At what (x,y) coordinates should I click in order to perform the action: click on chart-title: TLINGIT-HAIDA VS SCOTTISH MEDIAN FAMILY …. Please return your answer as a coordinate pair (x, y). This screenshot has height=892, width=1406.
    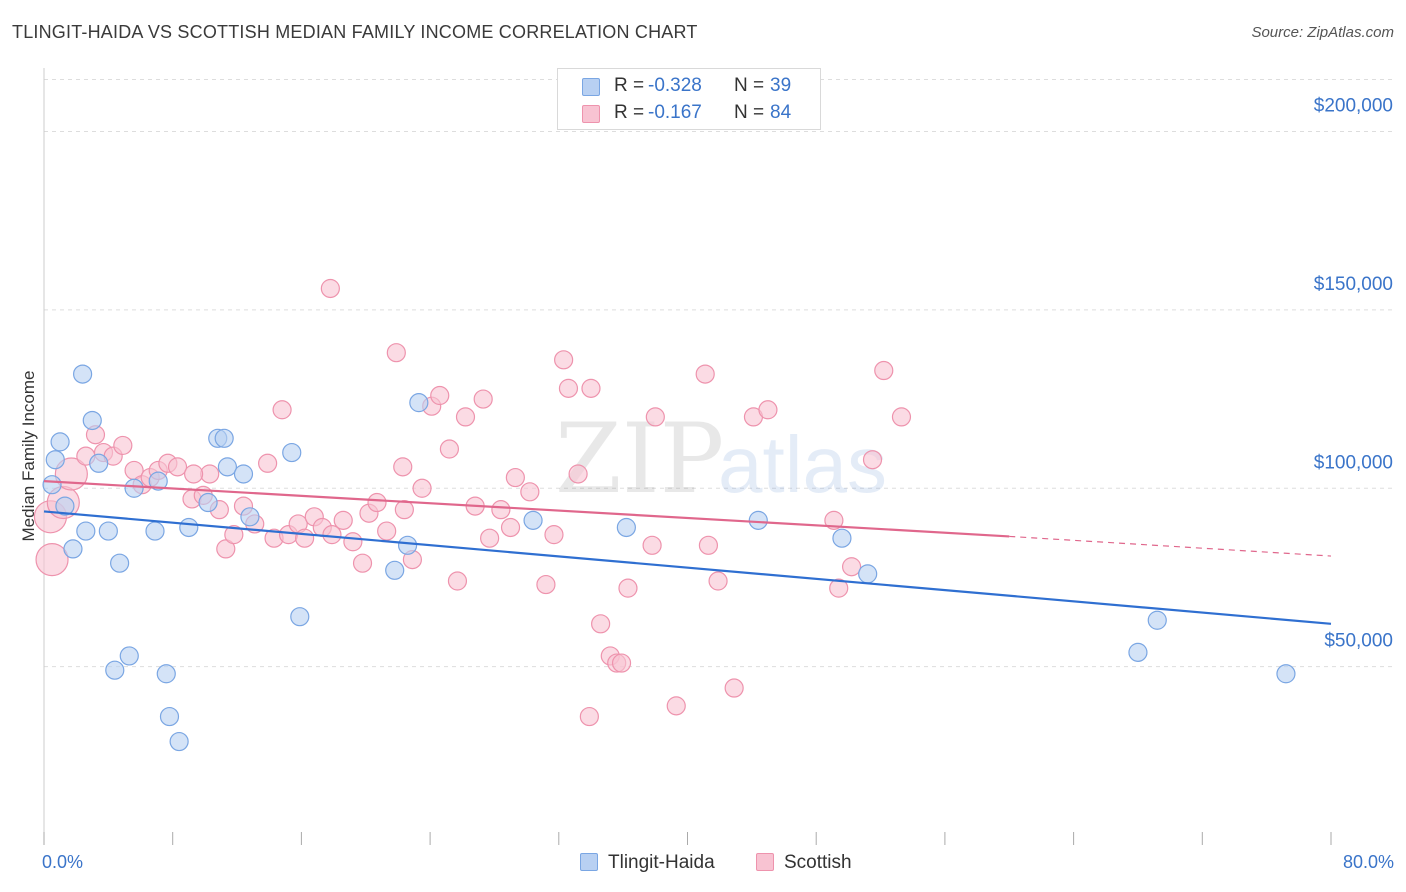
    Looking at the image, I should click on (355, 32).